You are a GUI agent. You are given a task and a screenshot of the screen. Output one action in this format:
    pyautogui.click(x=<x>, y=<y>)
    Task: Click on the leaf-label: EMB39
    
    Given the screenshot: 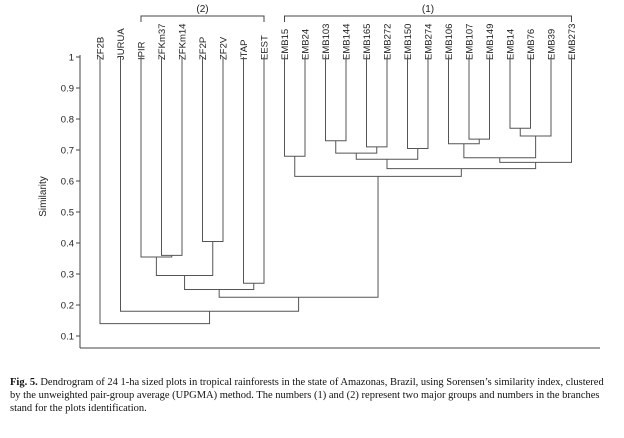 What is the action you would take?
    pyautogui.click(x=552, y=44)
    